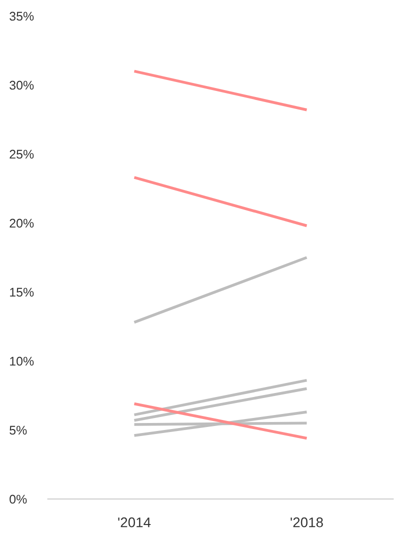 The height and width of the screenshot is (541, 408). Describe the element at coordinates (22, 223) in the screenshot. I see `y-tick-label: 20%` at that location.